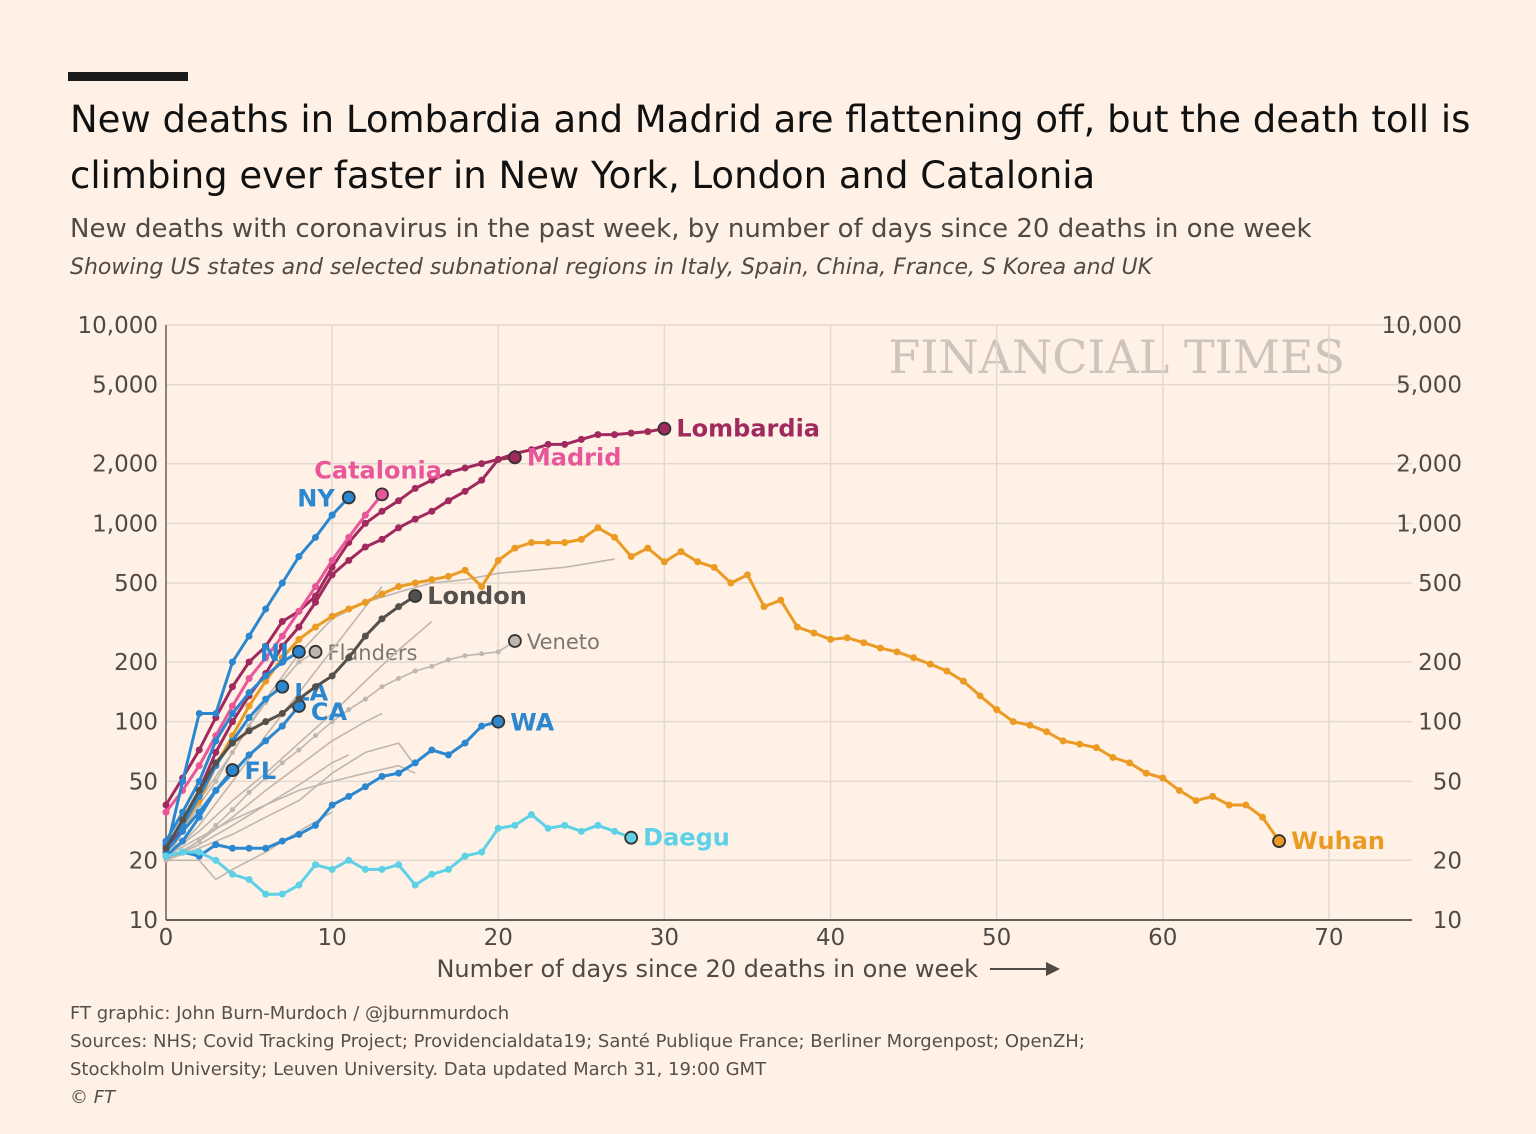 This screenshot has width=1536, height=1134. Describe the element at coordinates (664, 938) in the screenshot. I see `x-tick-label: 30` at that location.